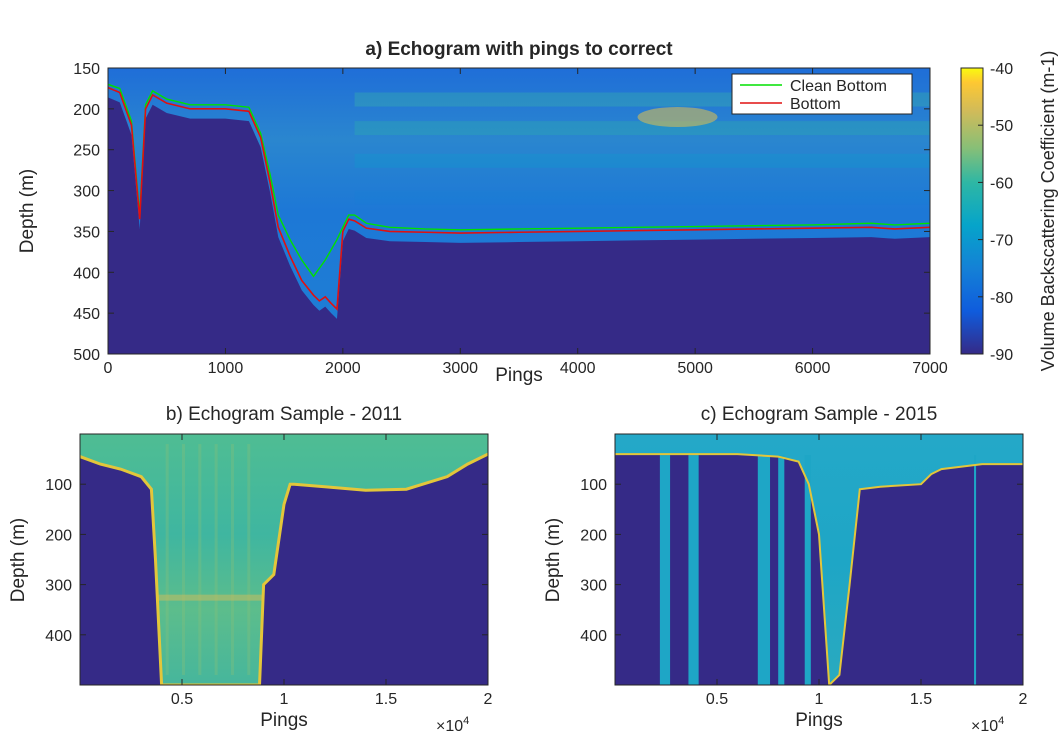 This screenshot has width=1062, height=740. Describe the element at coordinates (343, 368) in the screenshot. I see `x-tick-label: 2000` at that location.